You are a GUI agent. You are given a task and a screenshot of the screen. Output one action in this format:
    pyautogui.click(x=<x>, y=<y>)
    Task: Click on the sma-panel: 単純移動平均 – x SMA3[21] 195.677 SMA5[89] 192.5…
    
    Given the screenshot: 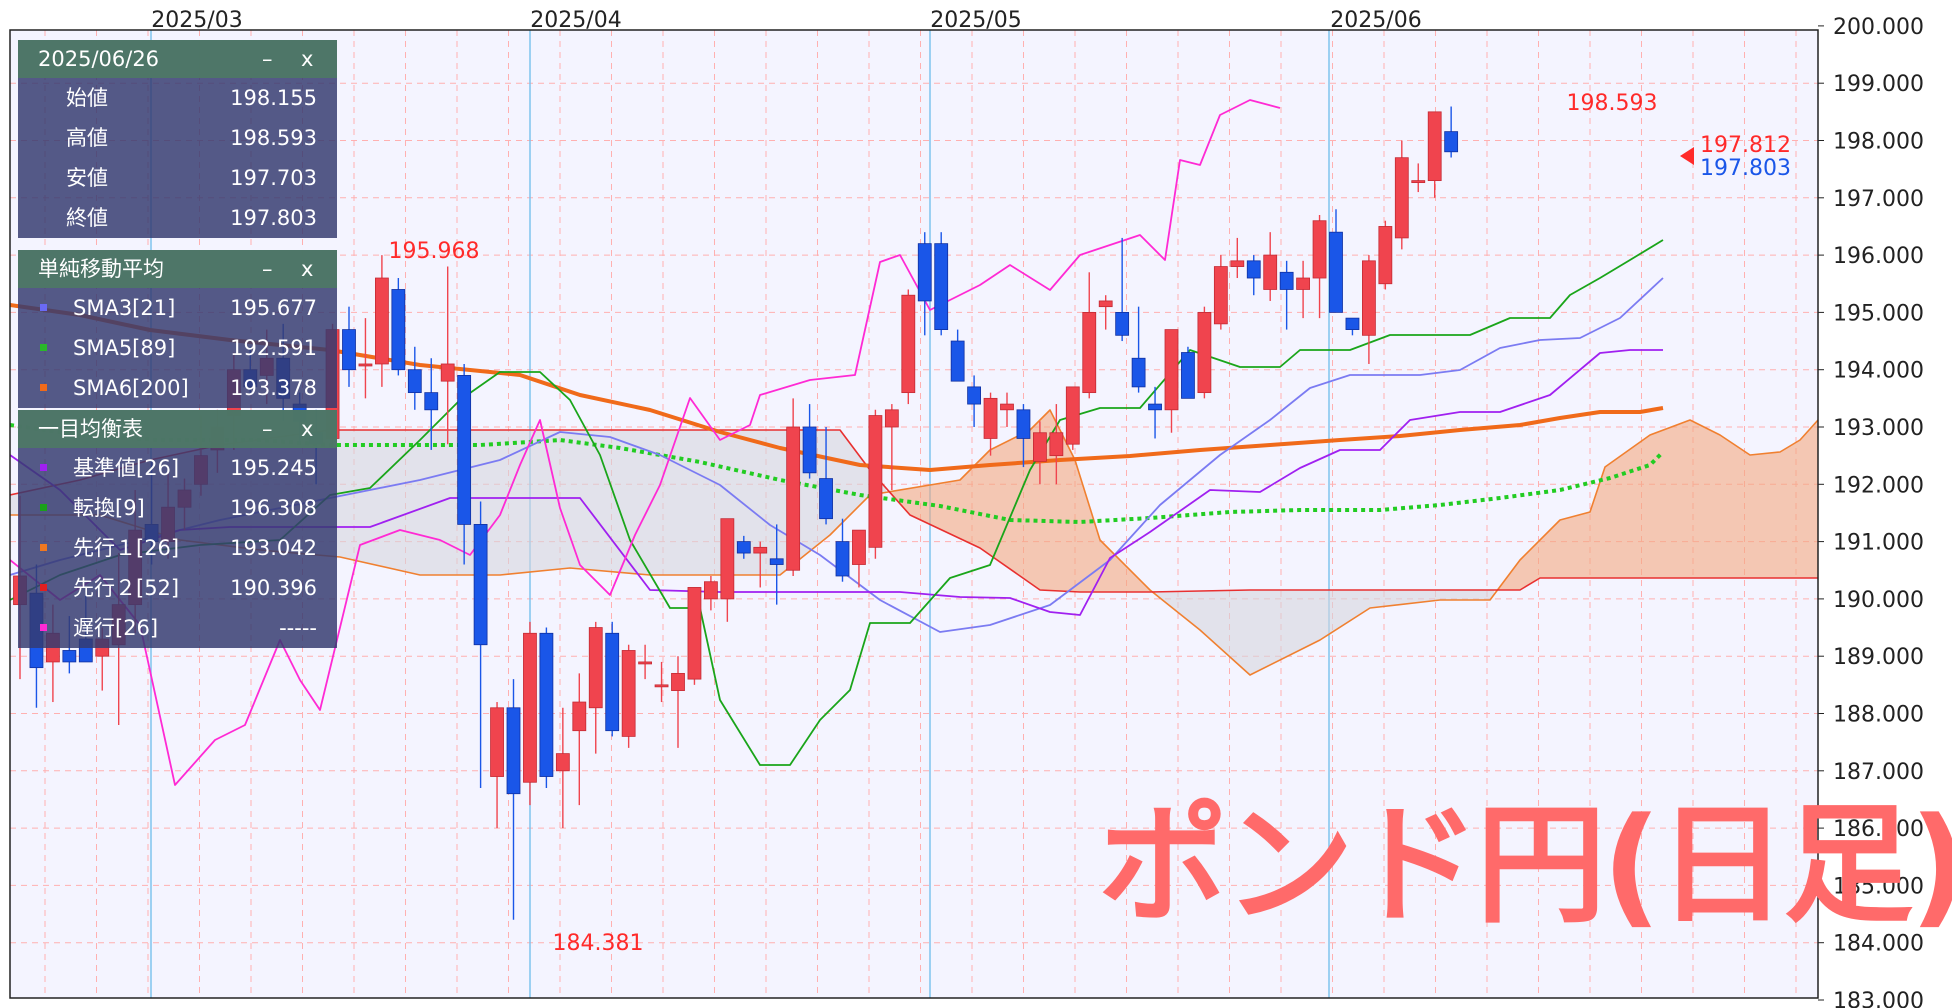 What is the action you would take?
    pyautogui.click(x=177, y=329)
    